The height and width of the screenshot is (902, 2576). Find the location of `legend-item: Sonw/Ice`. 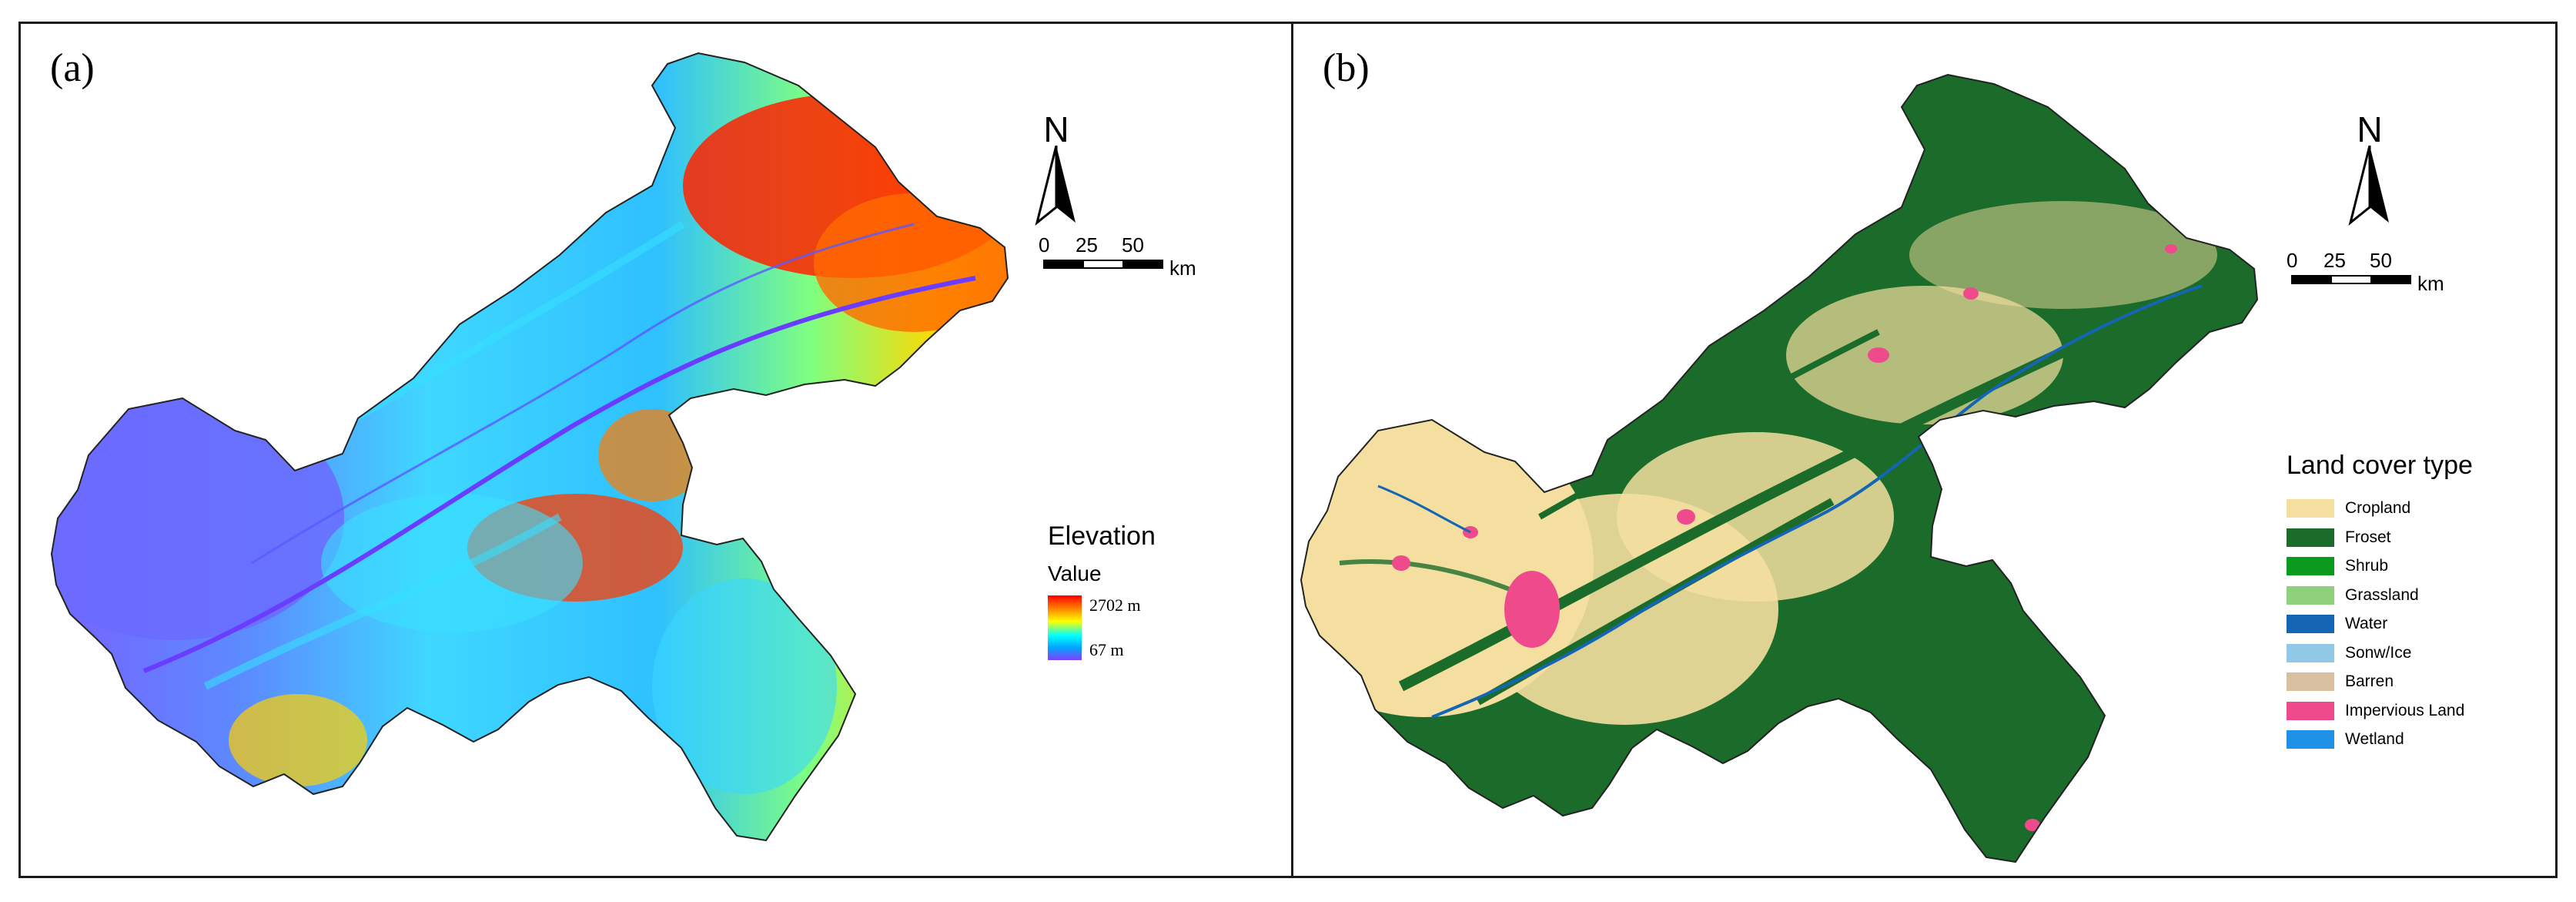

legend-item: Sonw/Ice is located at coordinates (2349, 653).